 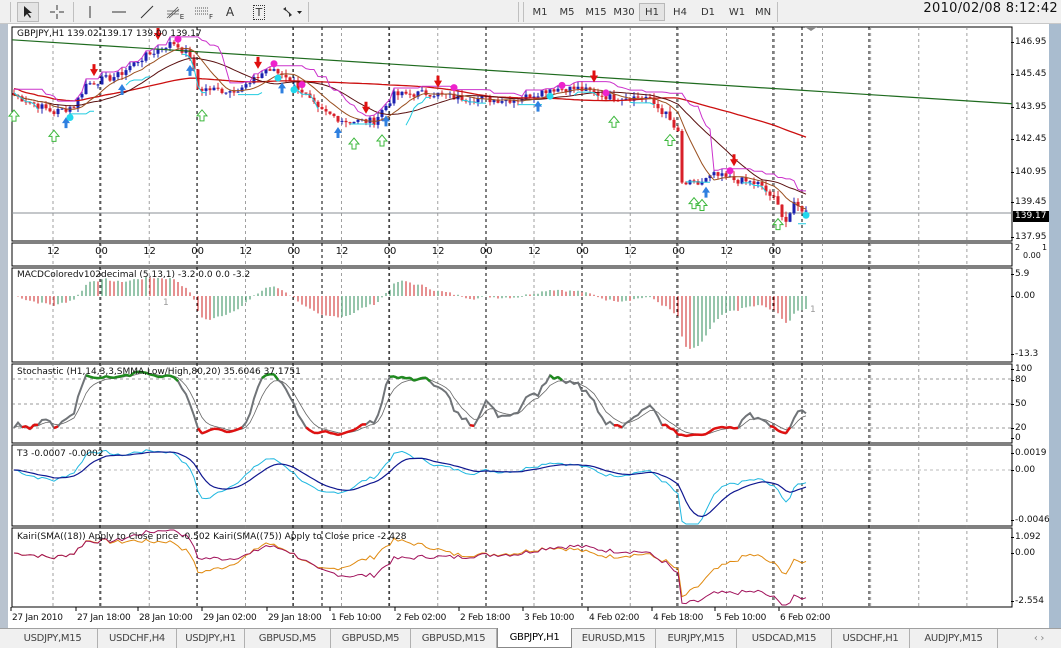 I want to click on magenta-dot-icon, so click(x=562, y=85).